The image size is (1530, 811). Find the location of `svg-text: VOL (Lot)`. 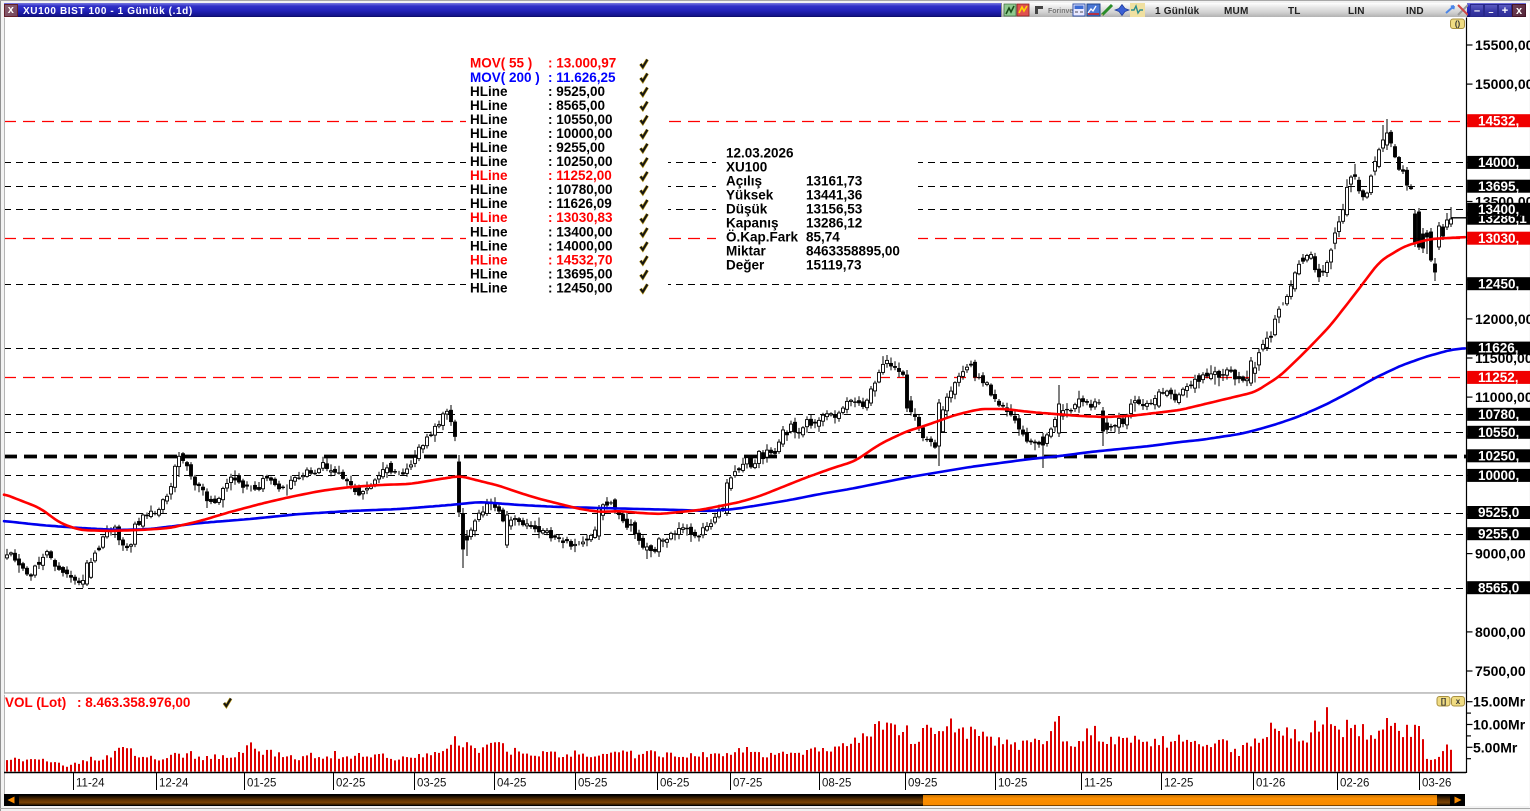

svg-text: VOL (Lot) is located at coordinates (35, 702).